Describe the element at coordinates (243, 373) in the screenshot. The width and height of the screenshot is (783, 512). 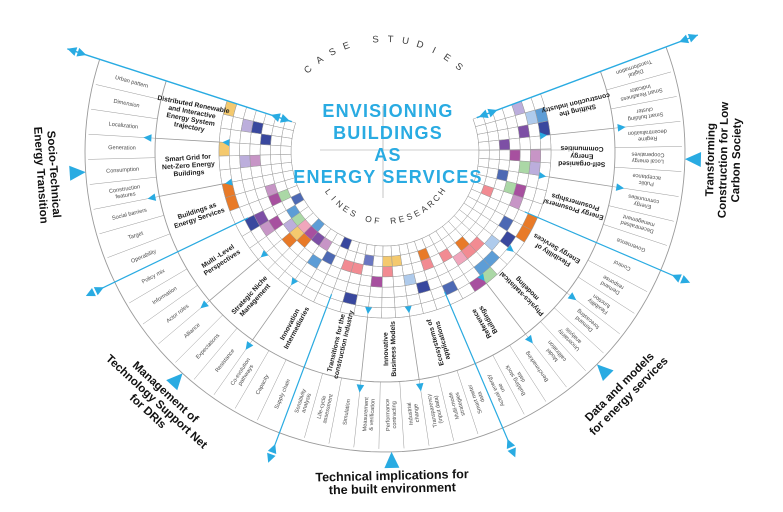
I see `keyword-label: Co-evolutionpathways` at that location.